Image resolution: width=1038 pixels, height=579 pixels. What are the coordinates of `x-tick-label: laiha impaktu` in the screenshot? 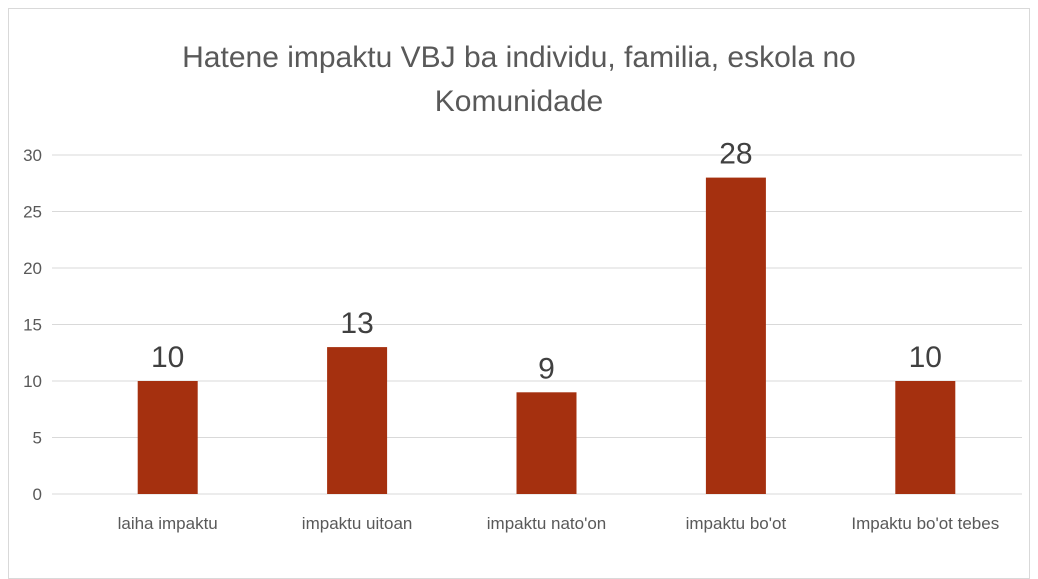 It's located at (167, 523).